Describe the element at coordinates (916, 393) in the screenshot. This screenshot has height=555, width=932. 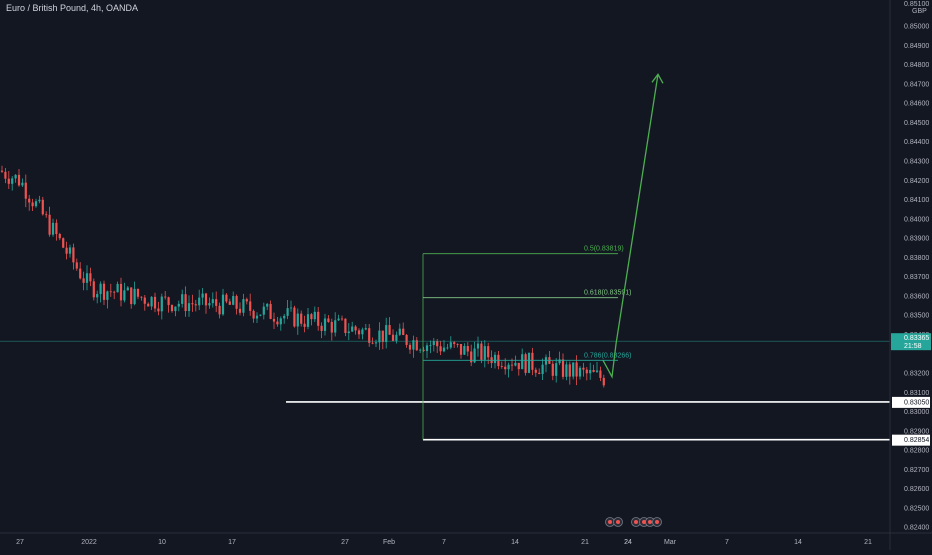
I see `price-tick-label: 0.83100` at that location.